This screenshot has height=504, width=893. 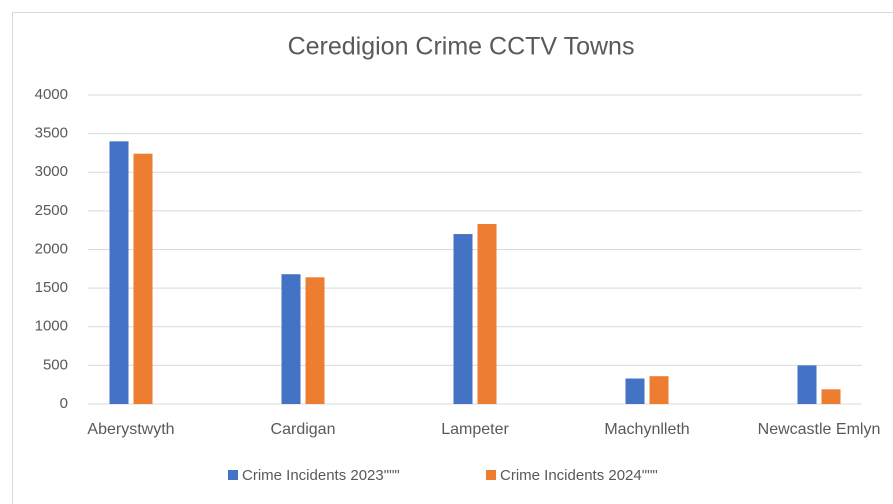 What do you see at coordinates (475, 429) in the screenshot?
I see `x-tick-label: Lampeter` at bounding box center [475, 429].